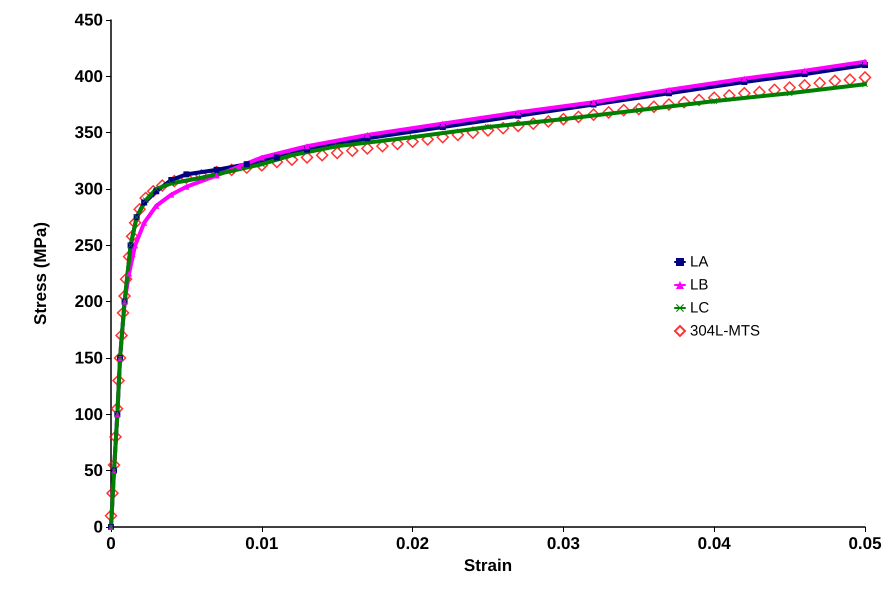  What do you see at coordinates (725, 331) in the screenshot?
I see `legend-label: 304L-MTS` at bounding box center [725, 331].